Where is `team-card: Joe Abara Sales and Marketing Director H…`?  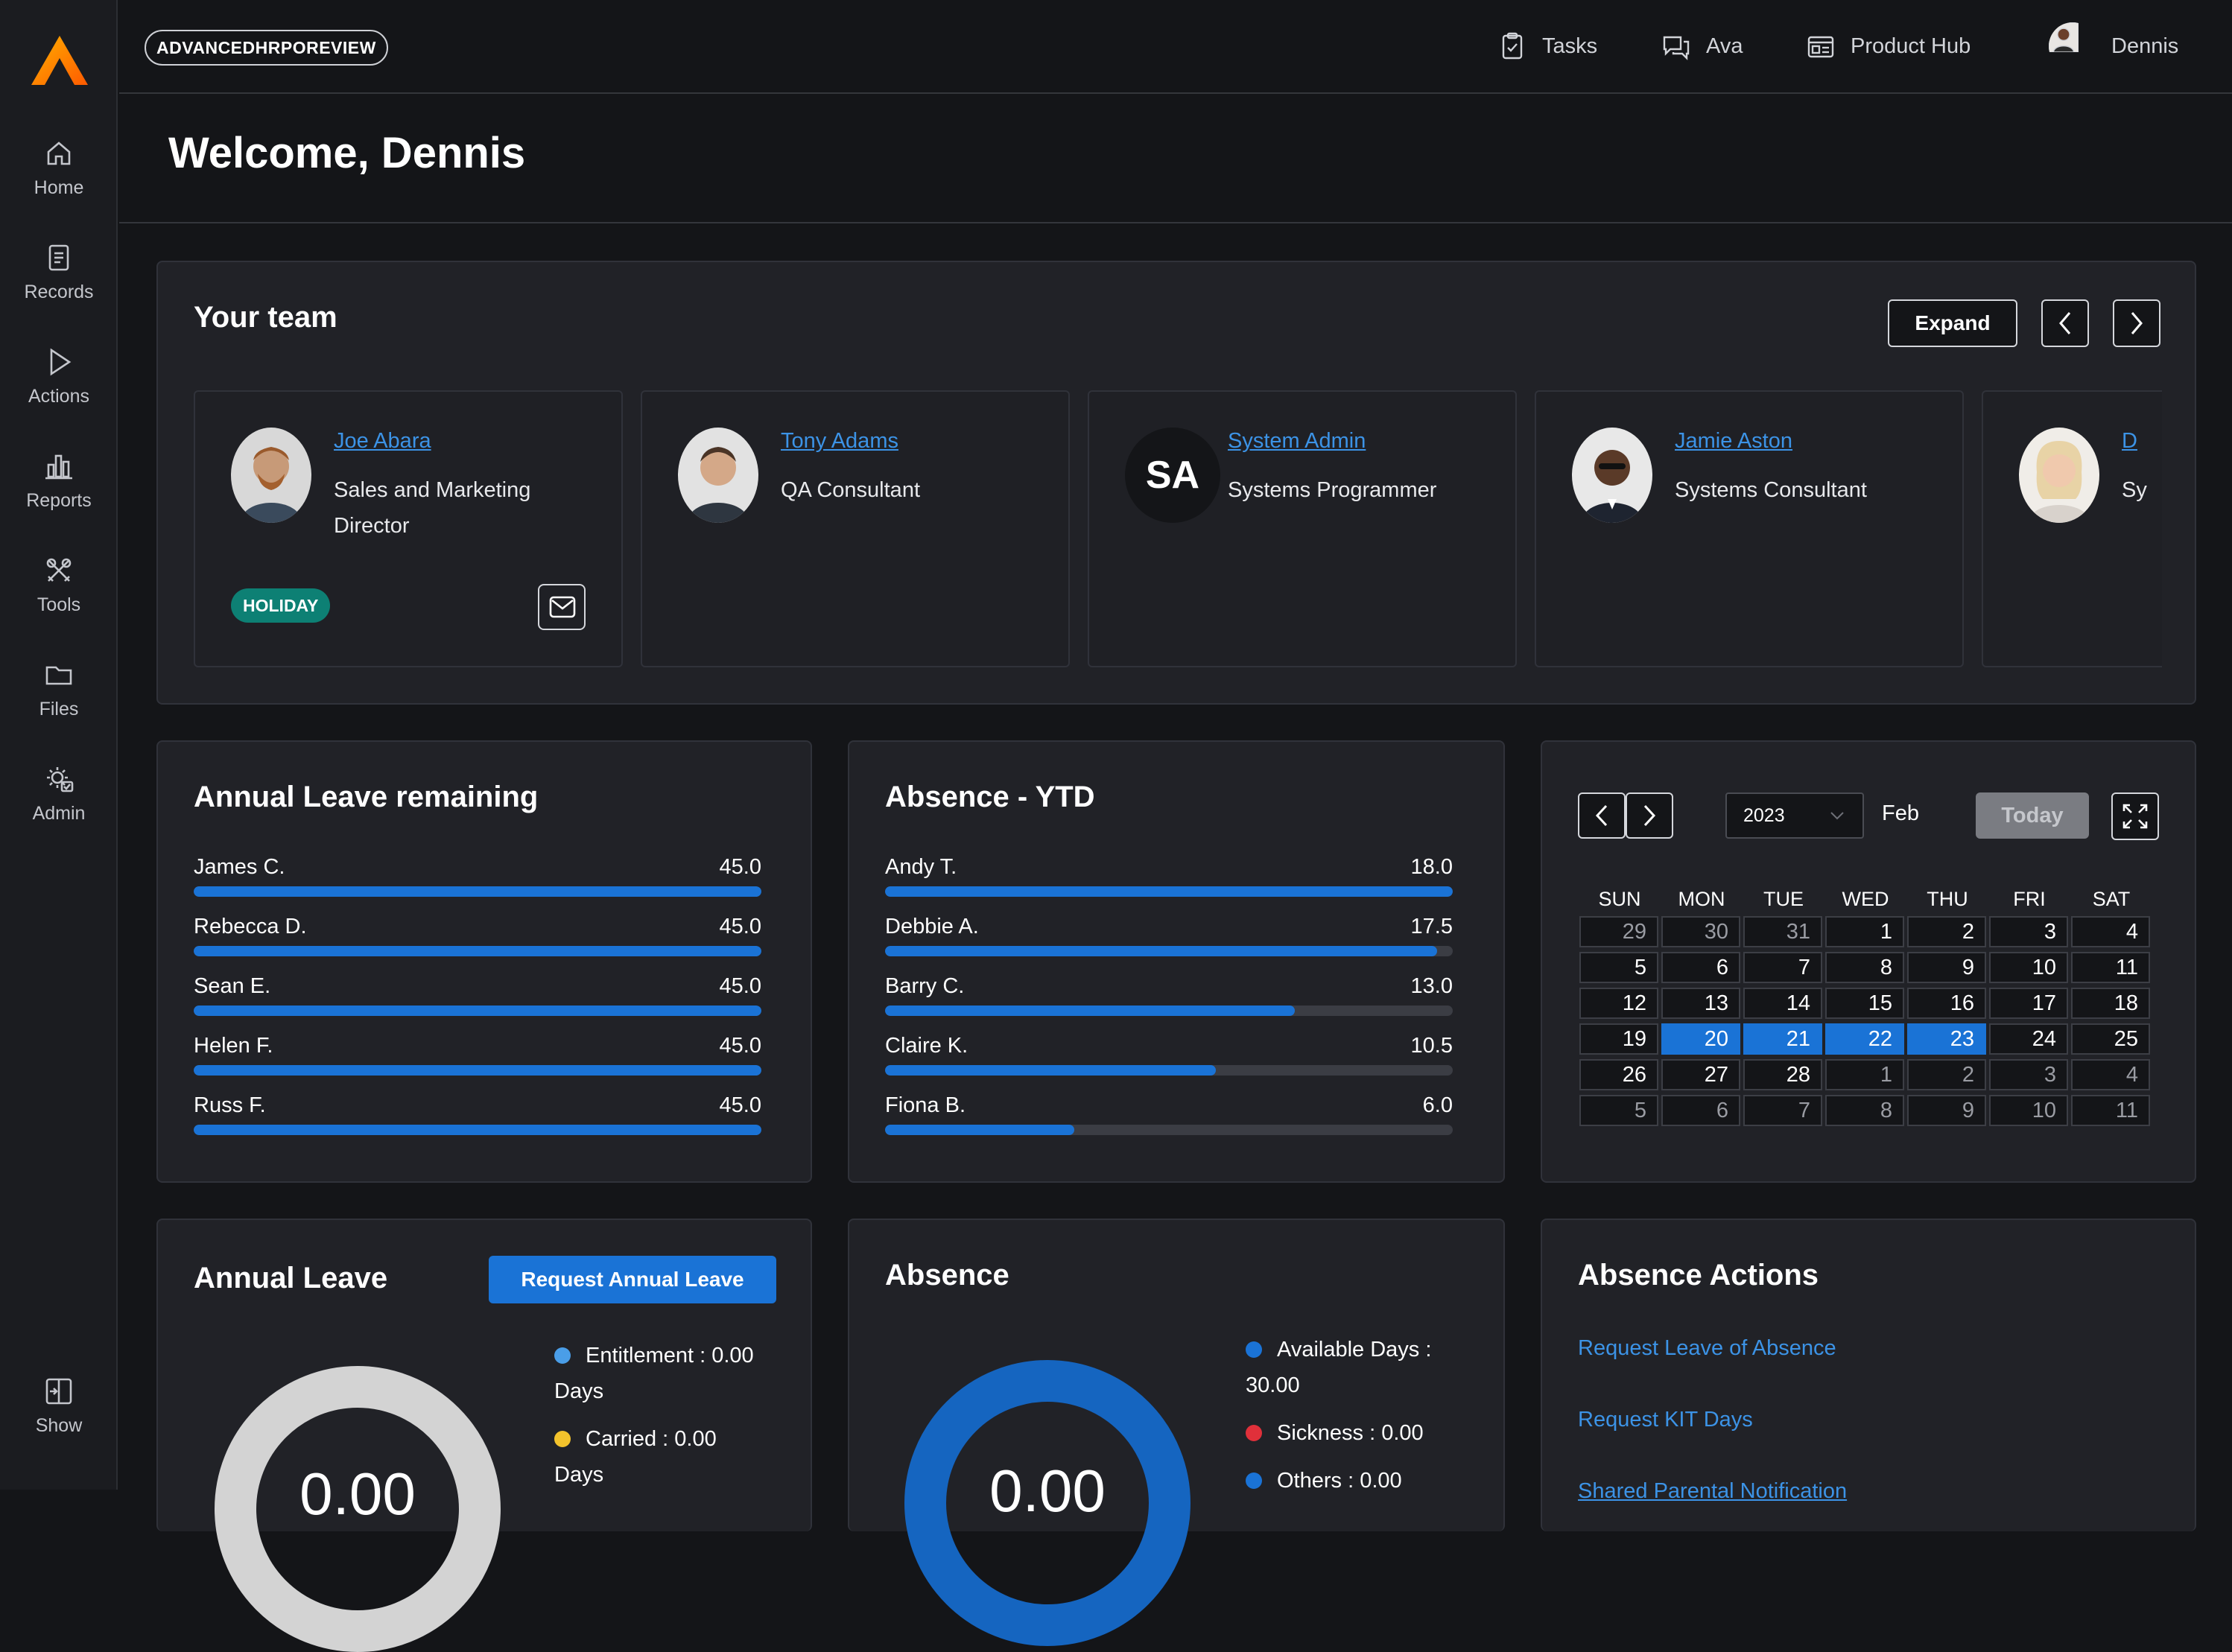 team-card: Joe Abara Sales and Marketing Director H… is located at coordinates (409, 528).